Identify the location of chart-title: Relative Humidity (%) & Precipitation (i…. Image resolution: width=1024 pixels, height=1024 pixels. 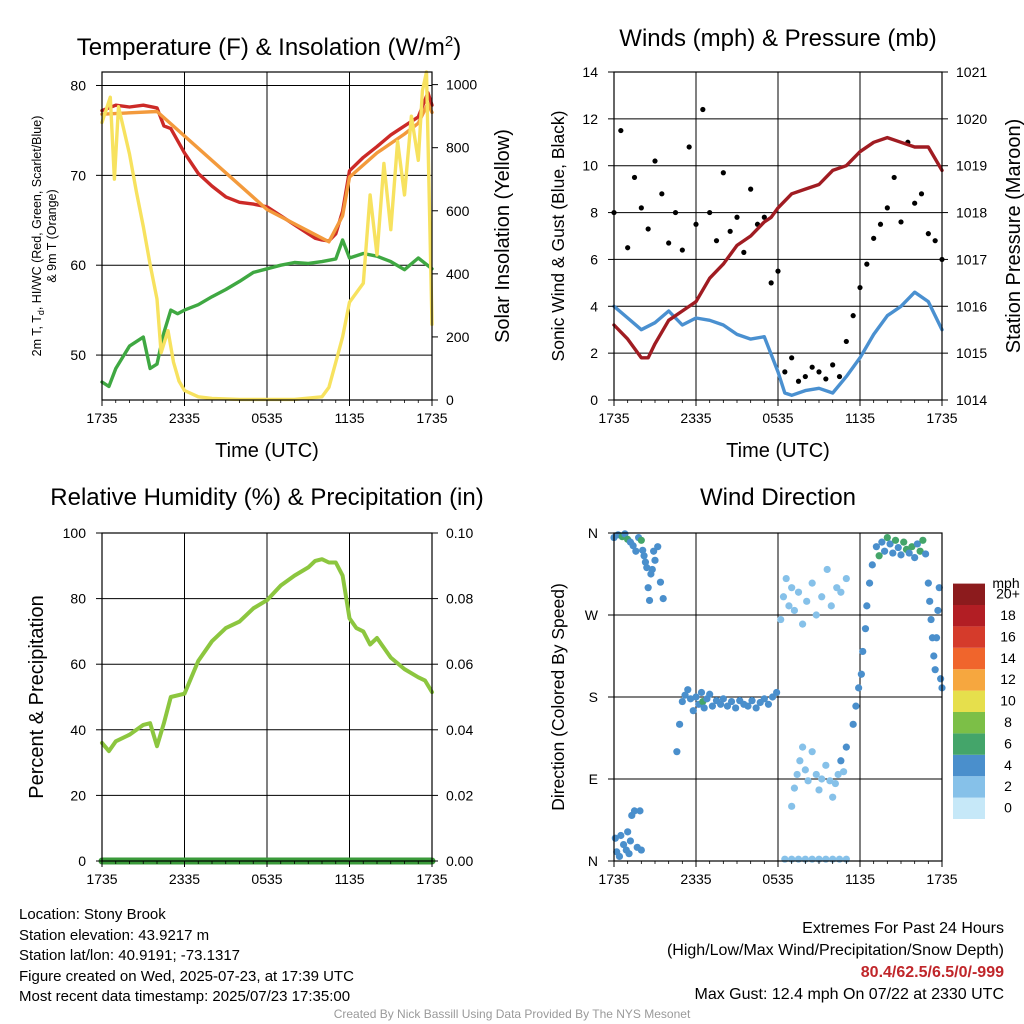
(266, 497).